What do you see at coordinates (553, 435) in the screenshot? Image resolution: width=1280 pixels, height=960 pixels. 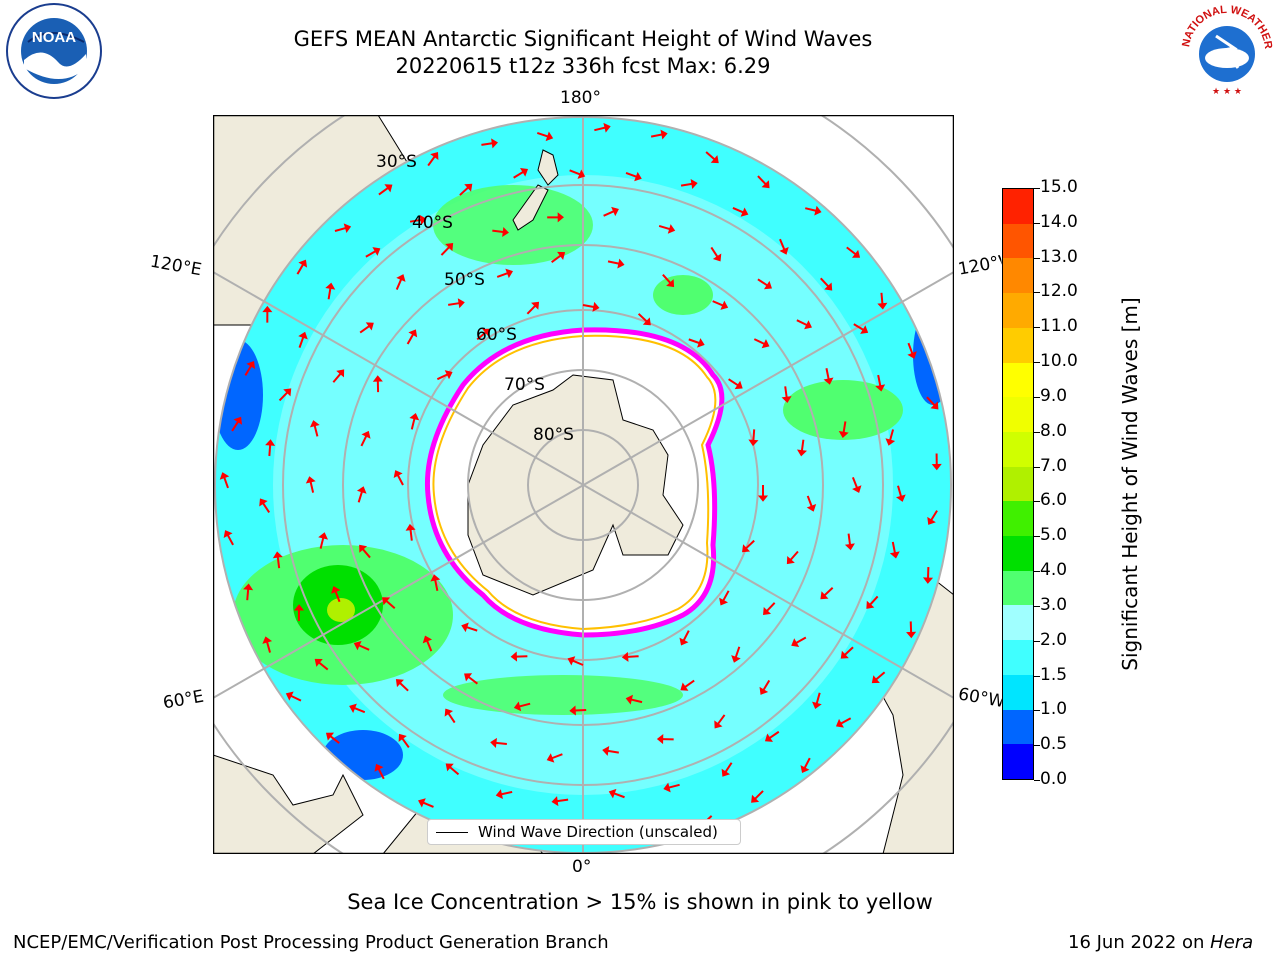 I see `lat-label-80s: 80°S` at bounding box center [553, 435].